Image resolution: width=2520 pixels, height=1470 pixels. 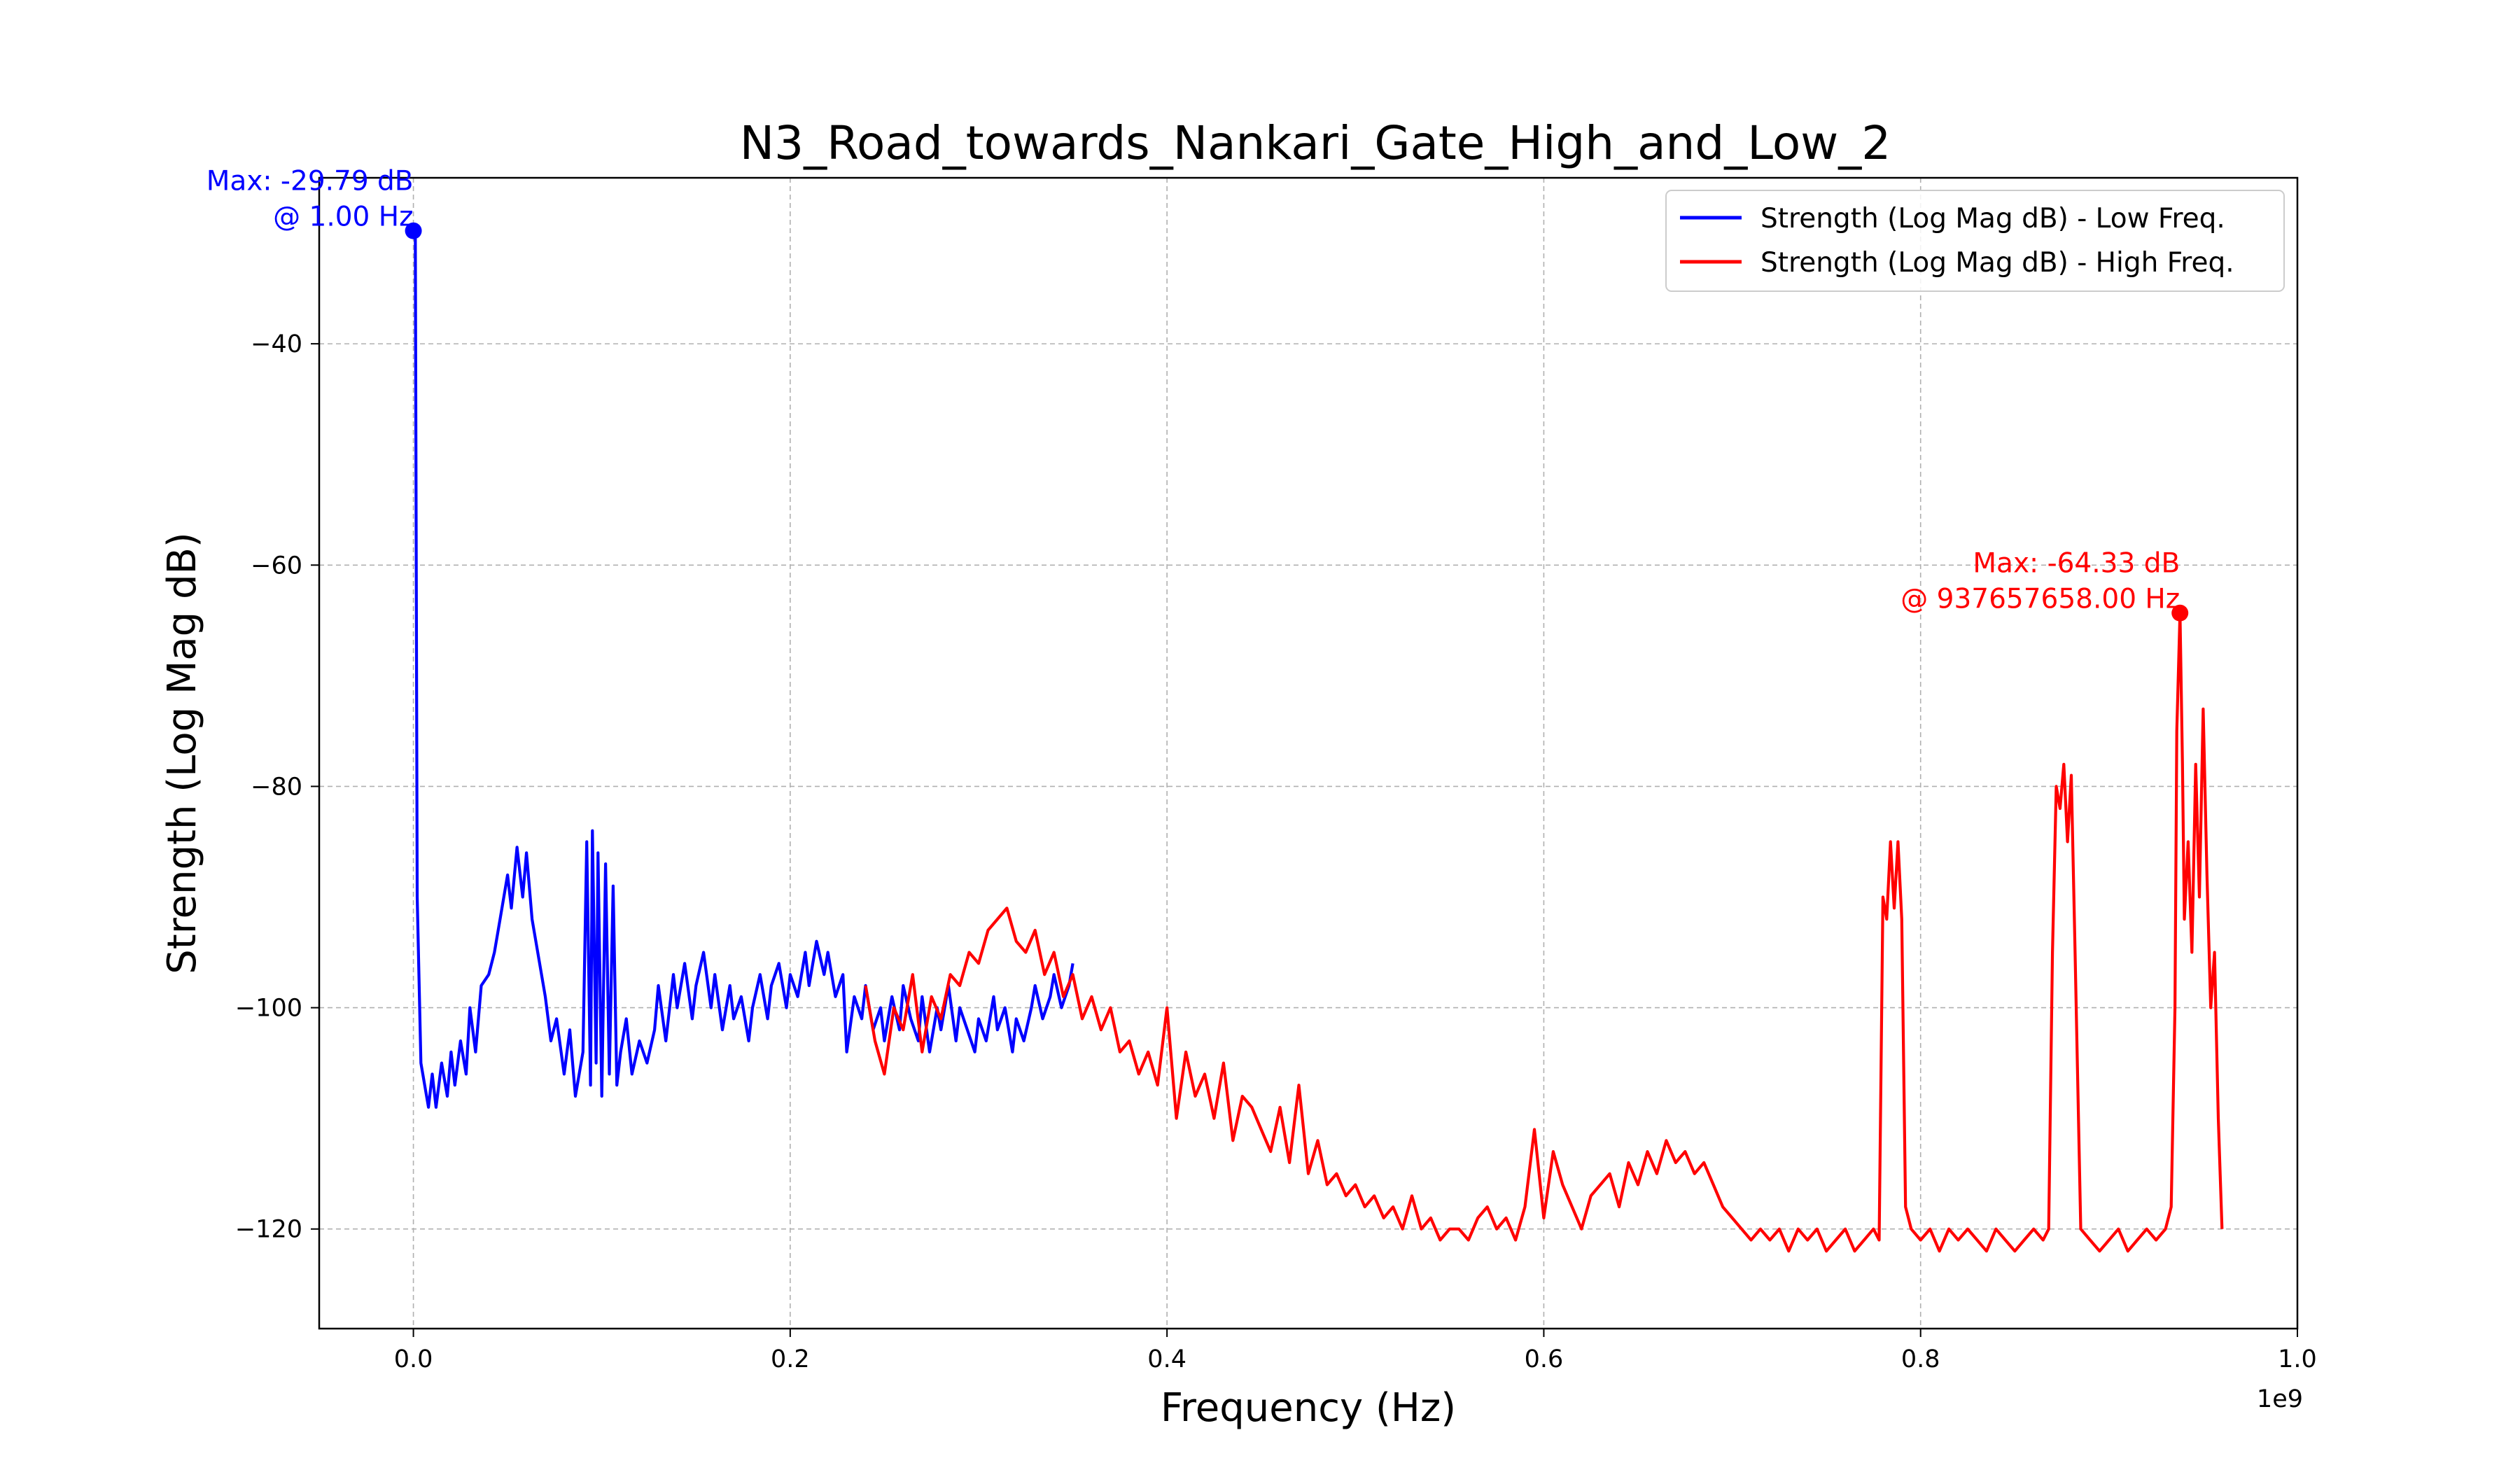 What do you see at coordinates (268, 1009) in the screenshot?
I see `y-tick-label: −100` at bounding box center [268, 1009].